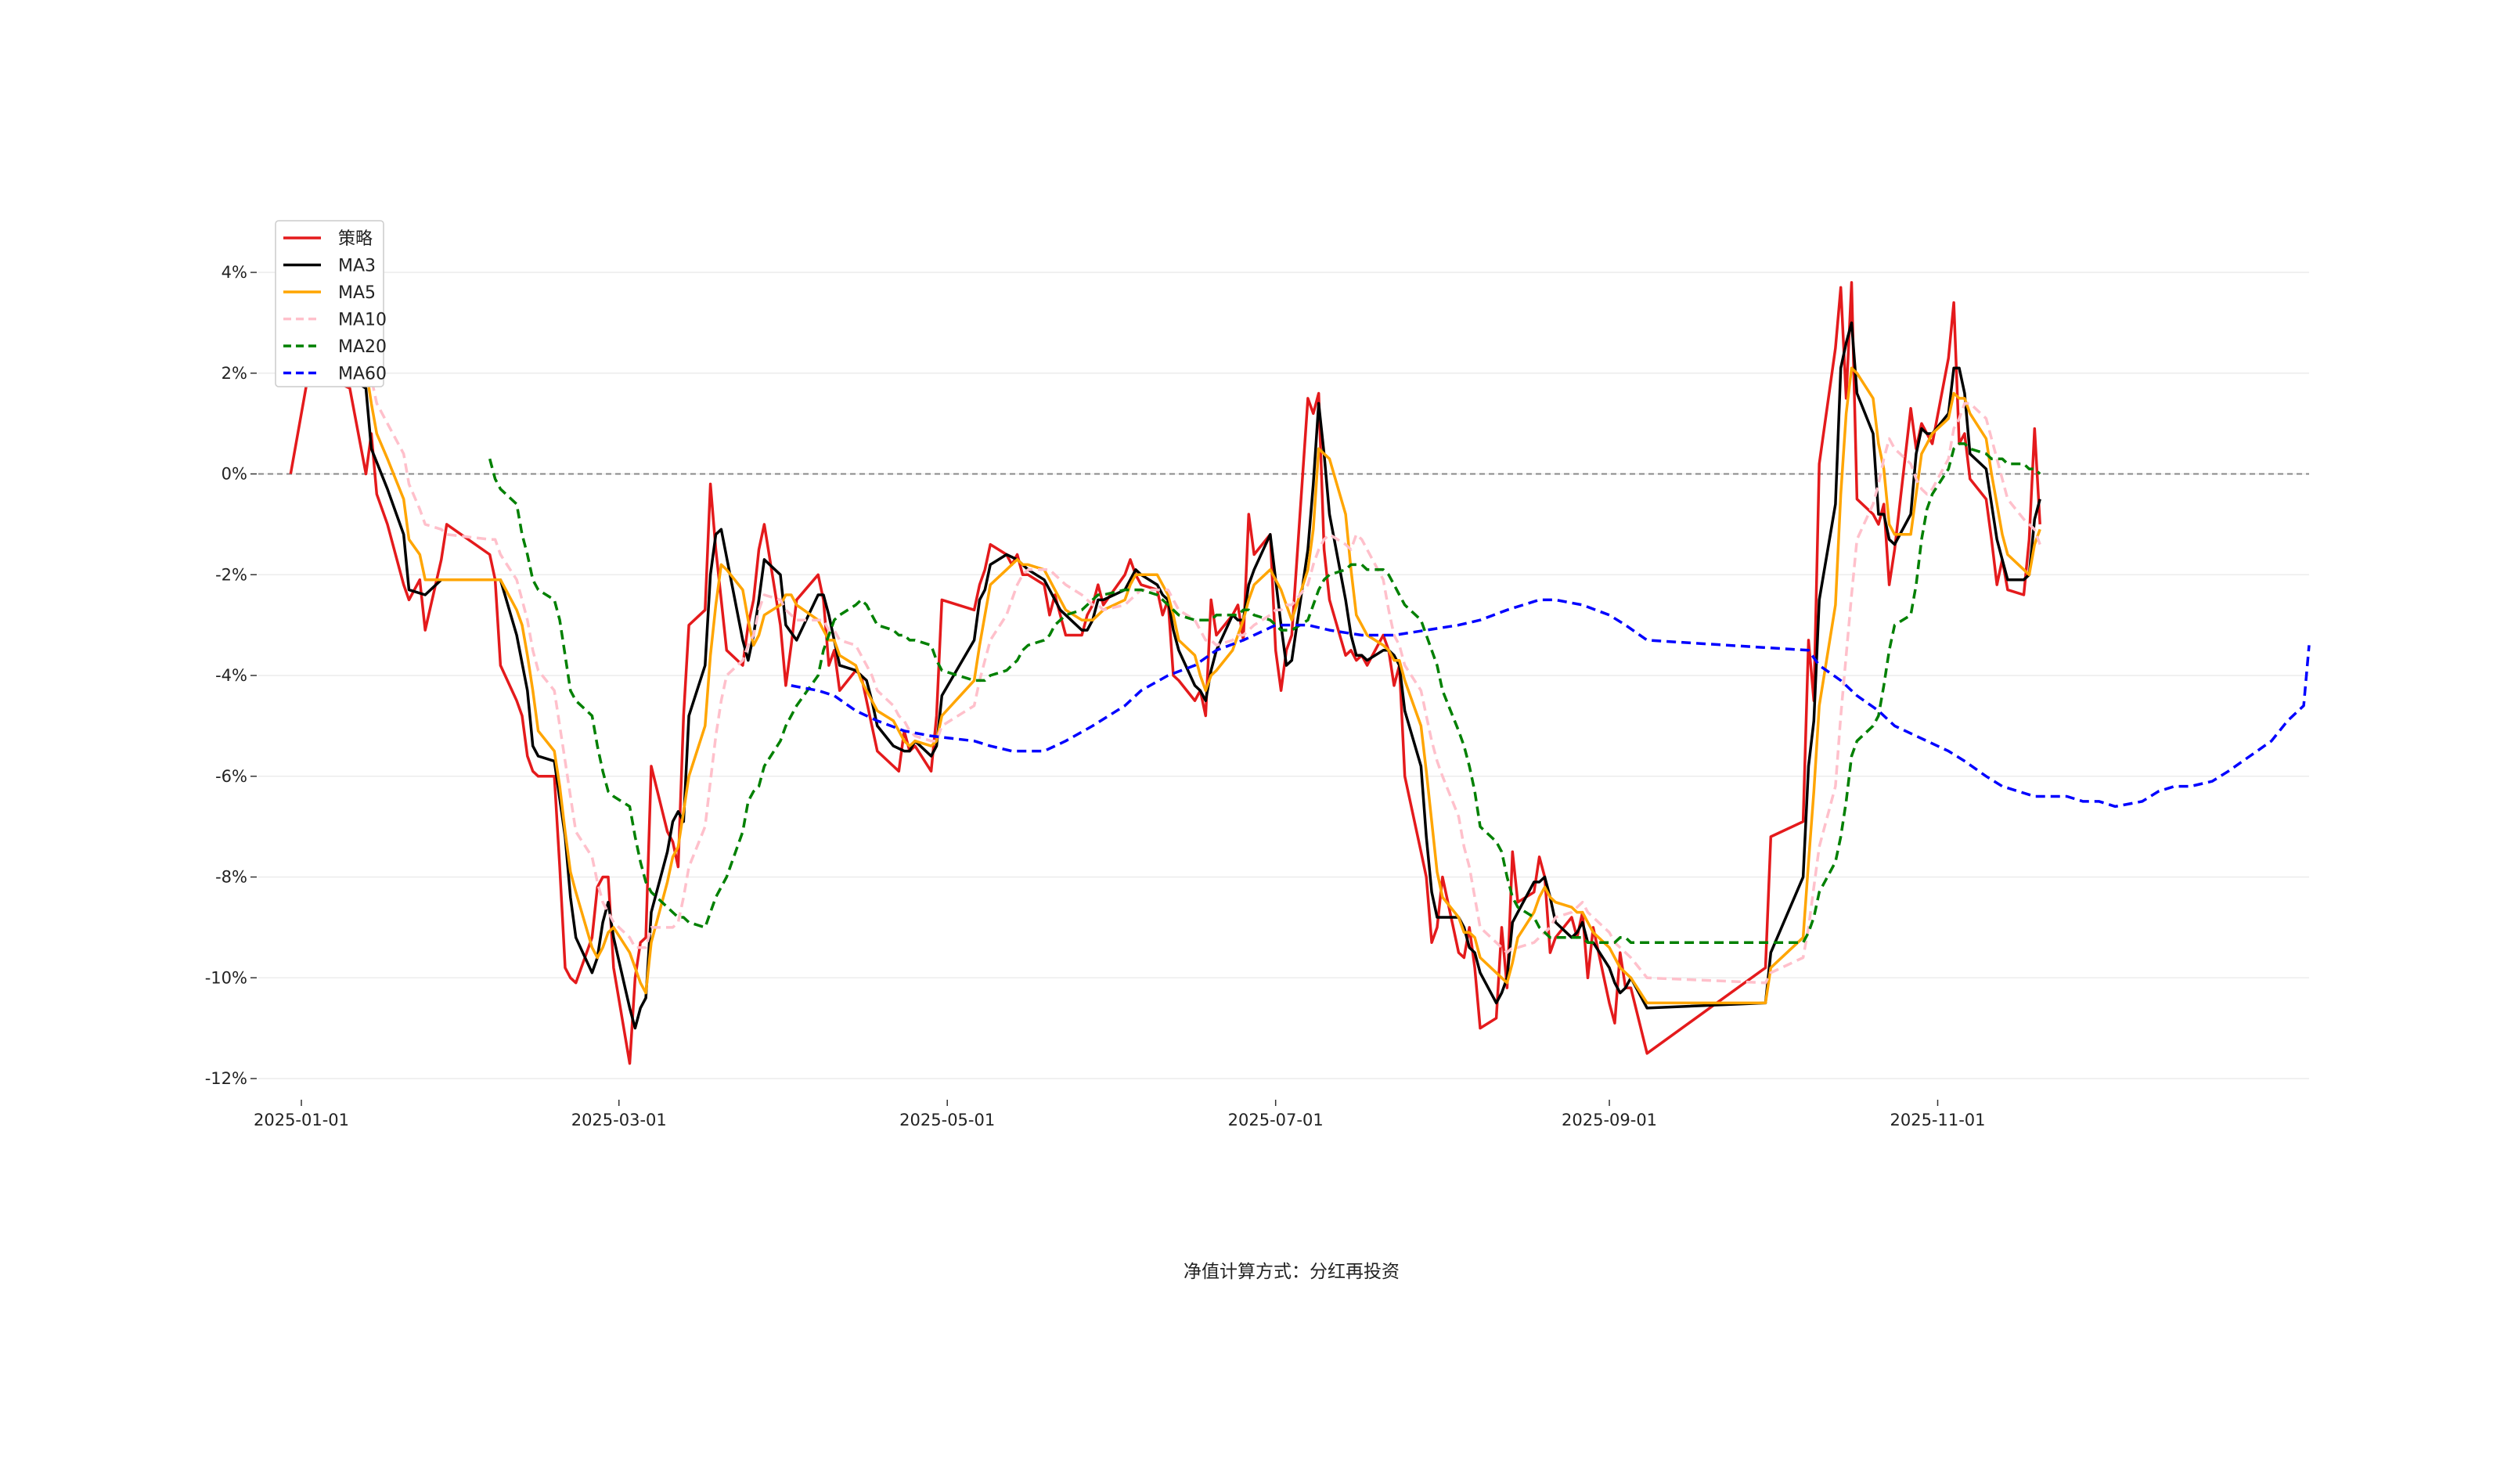 This screenshot has height=1484, width=2504. What do you see at coordinates (1609, 1120) in the screenshot?
I see `x-tick-label: 2025-09-01` at bounding box center [1609, 1120].